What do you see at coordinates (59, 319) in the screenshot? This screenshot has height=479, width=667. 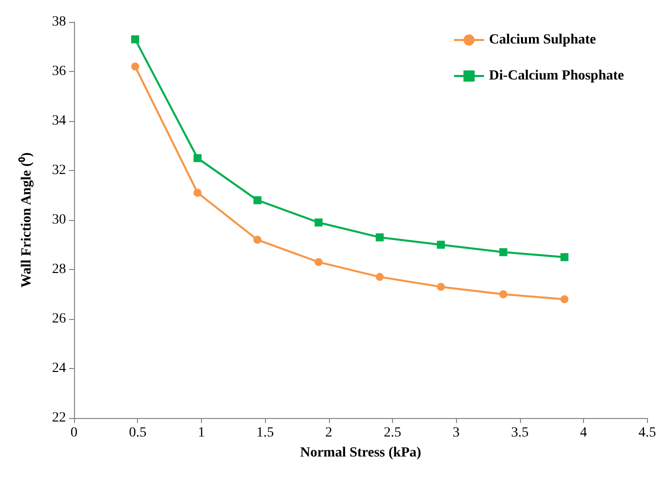 I see `y-tick-label: 26` at bounding box center [59, 319].